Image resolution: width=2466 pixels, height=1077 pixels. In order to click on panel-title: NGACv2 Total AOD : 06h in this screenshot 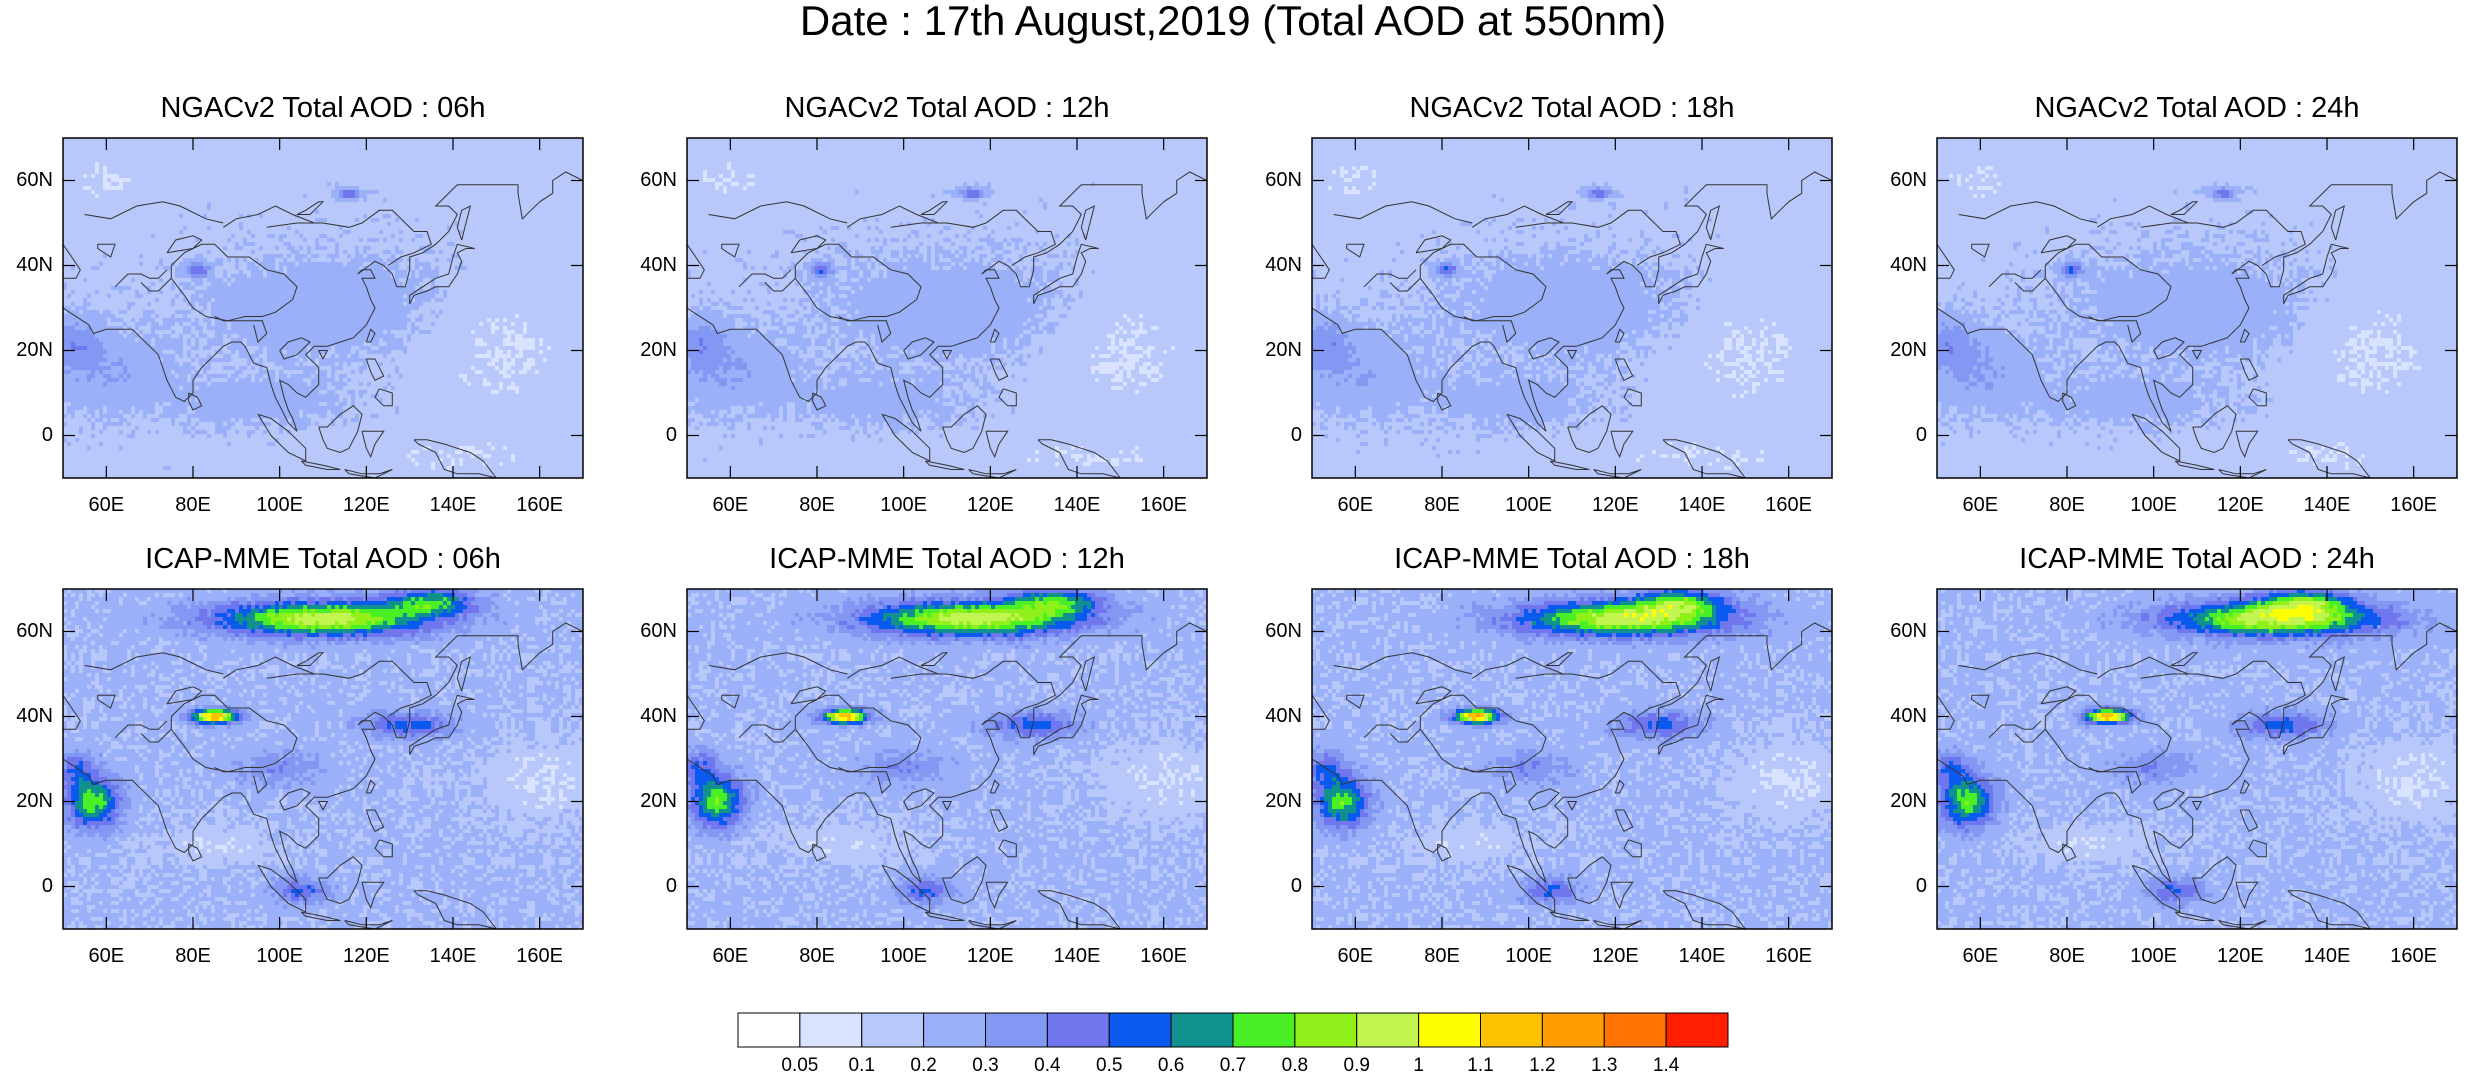, I will do `click(323, 108)`.